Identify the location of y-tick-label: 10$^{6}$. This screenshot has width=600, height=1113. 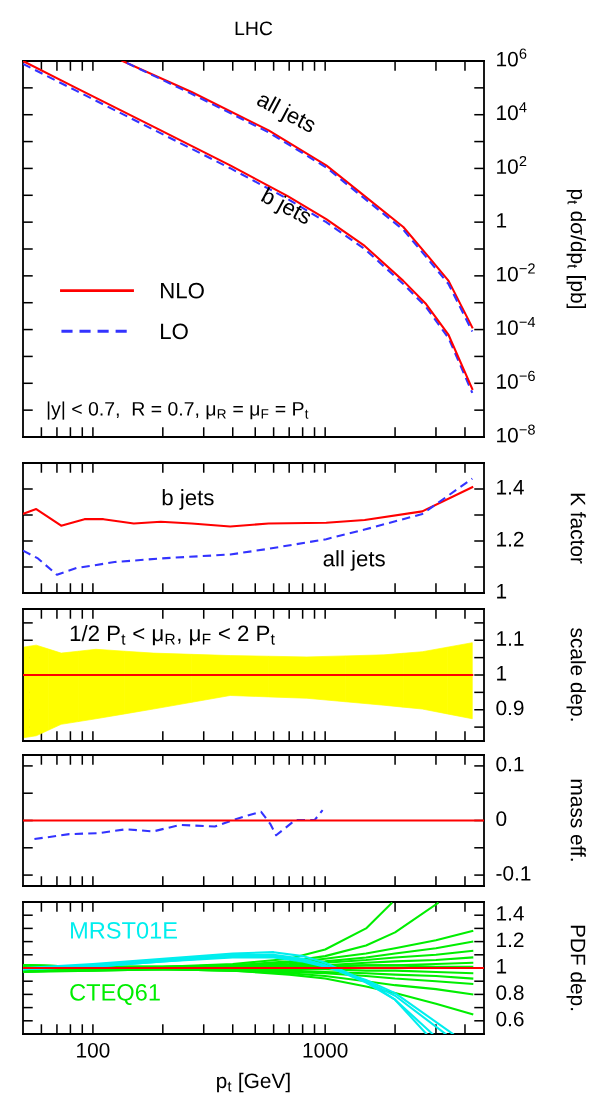
(512, 57).